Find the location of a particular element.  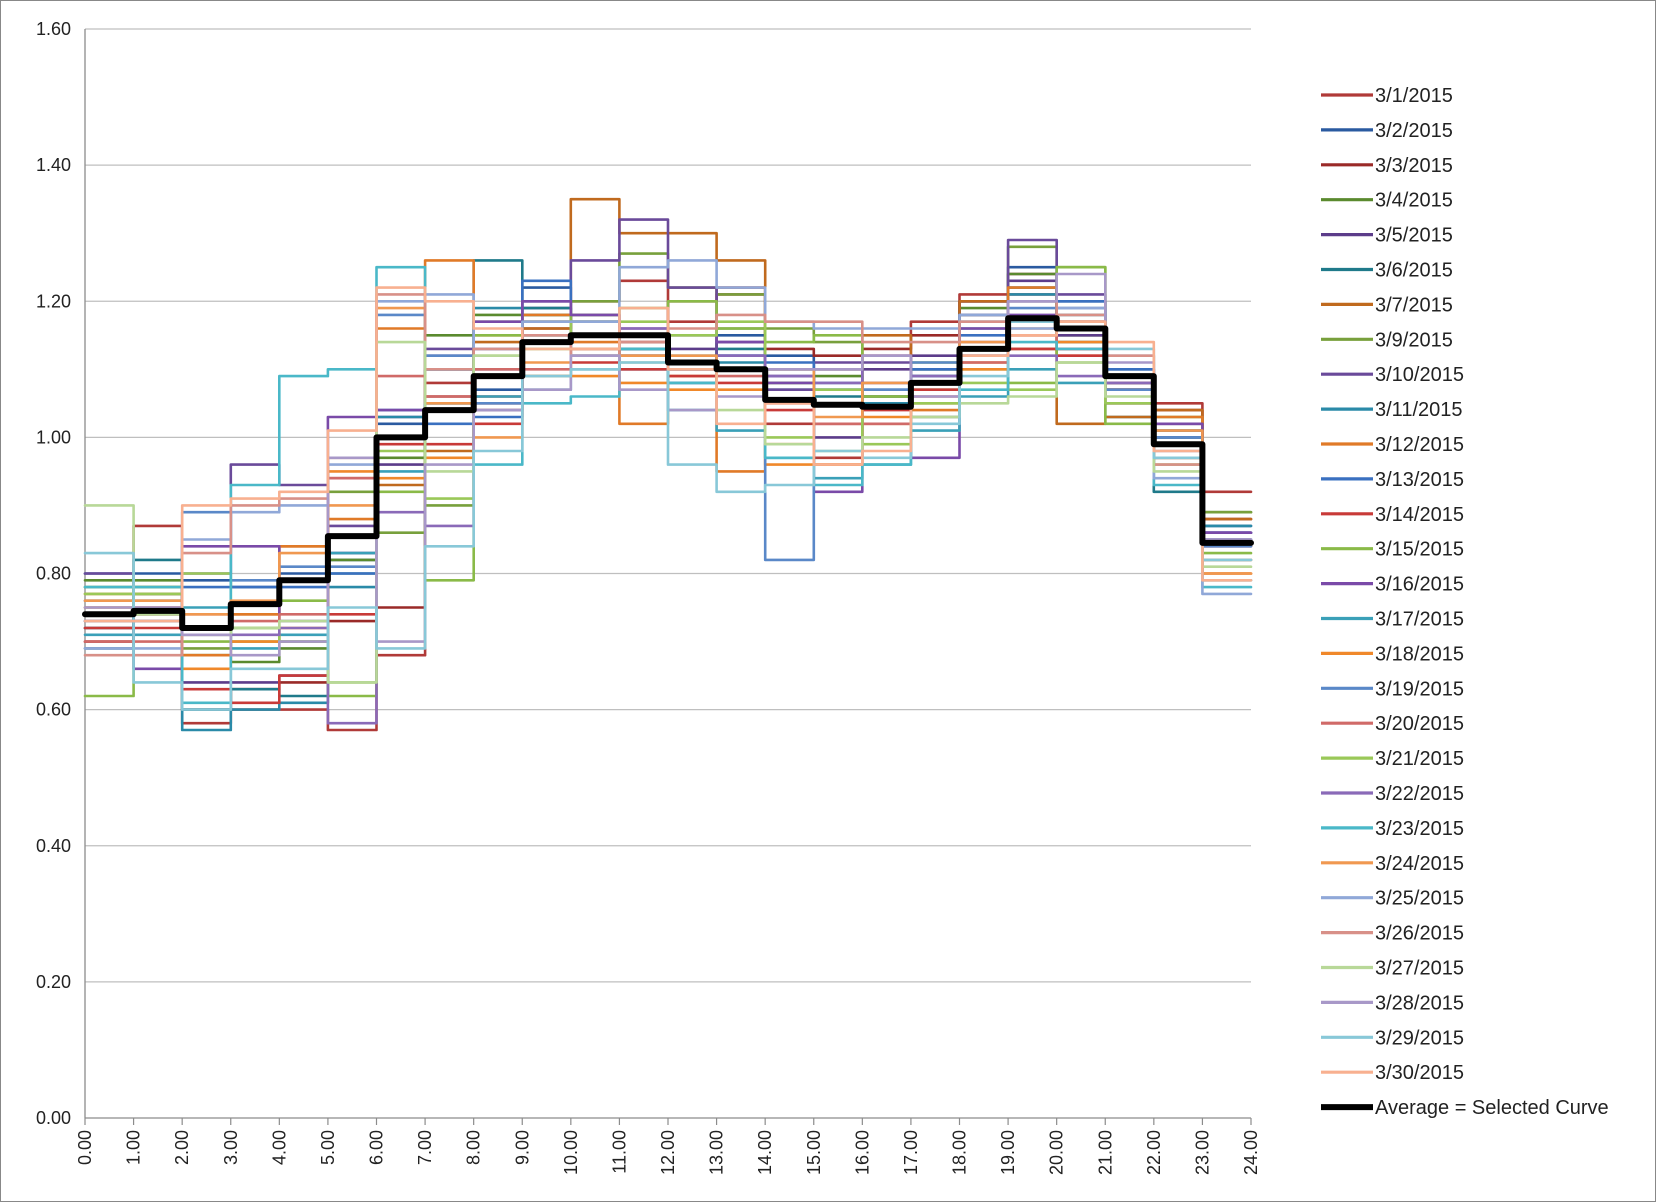

legend-label: 3/17/2015 is located at coordinates (1419, 620).